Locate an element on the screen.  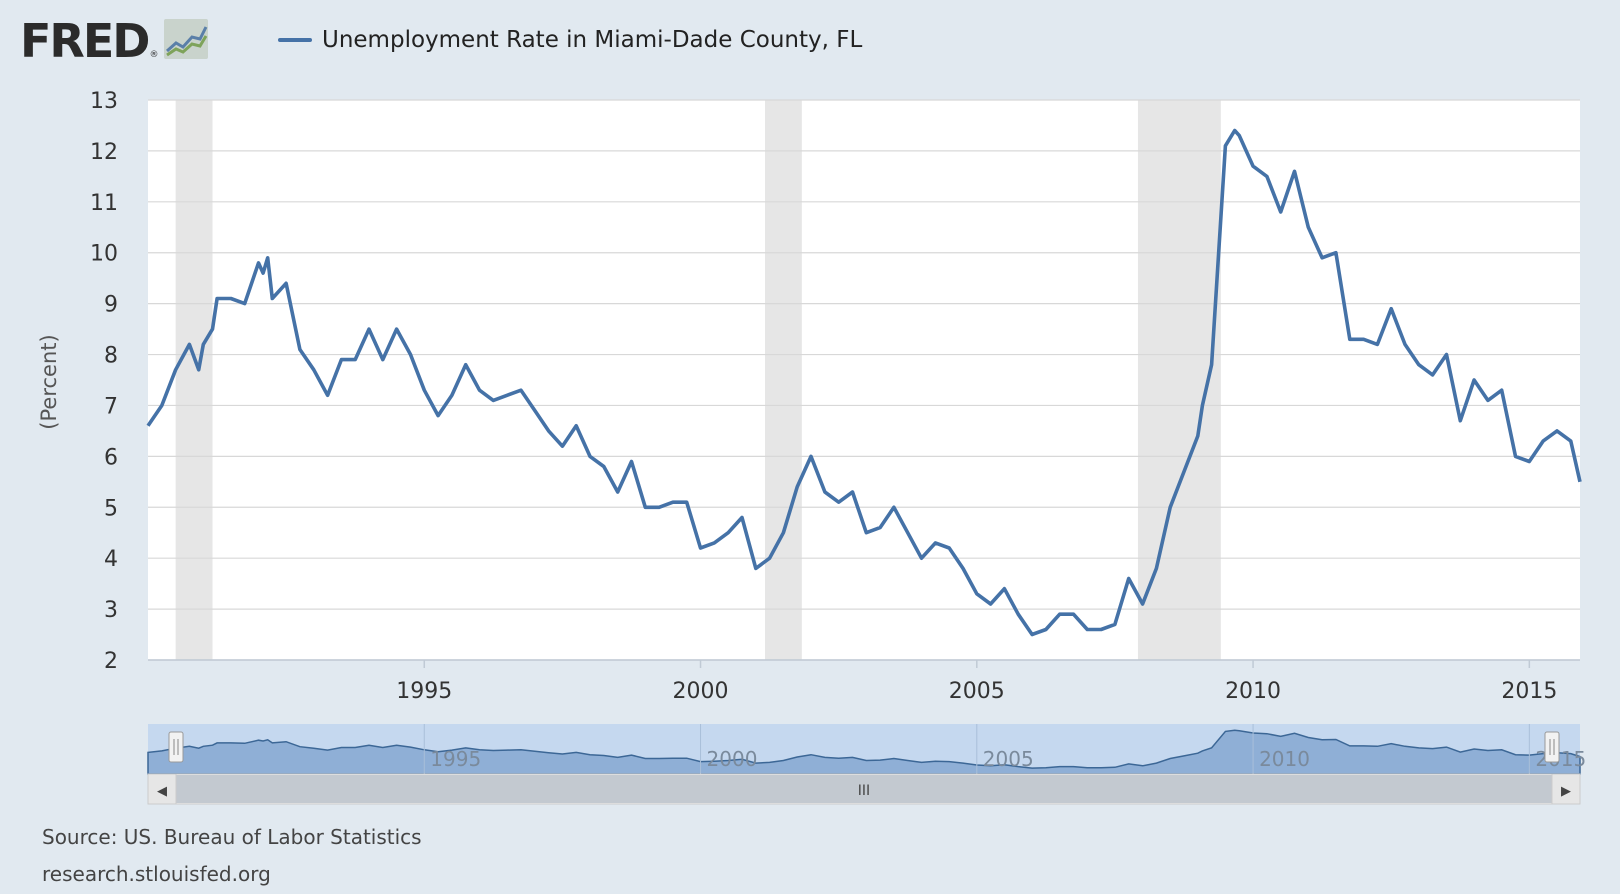
navigator-series is located at coordinates (864, 752).